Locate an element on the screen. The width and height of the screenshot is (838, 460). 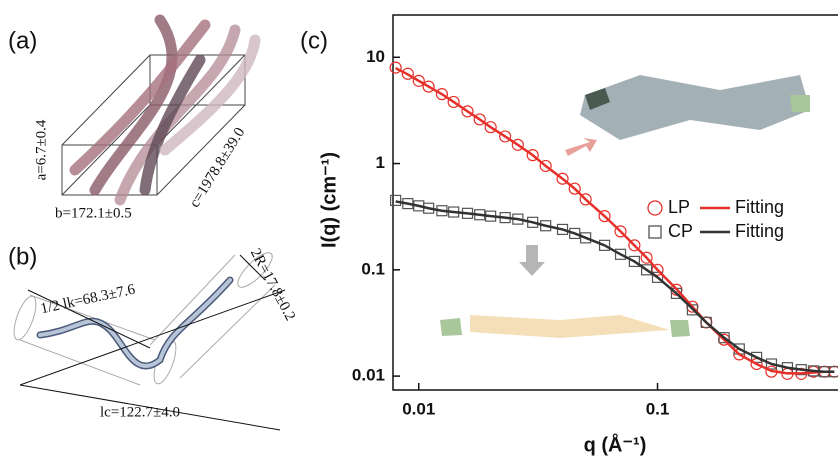
panel-label: (b) is located at coordinates (22, 256).